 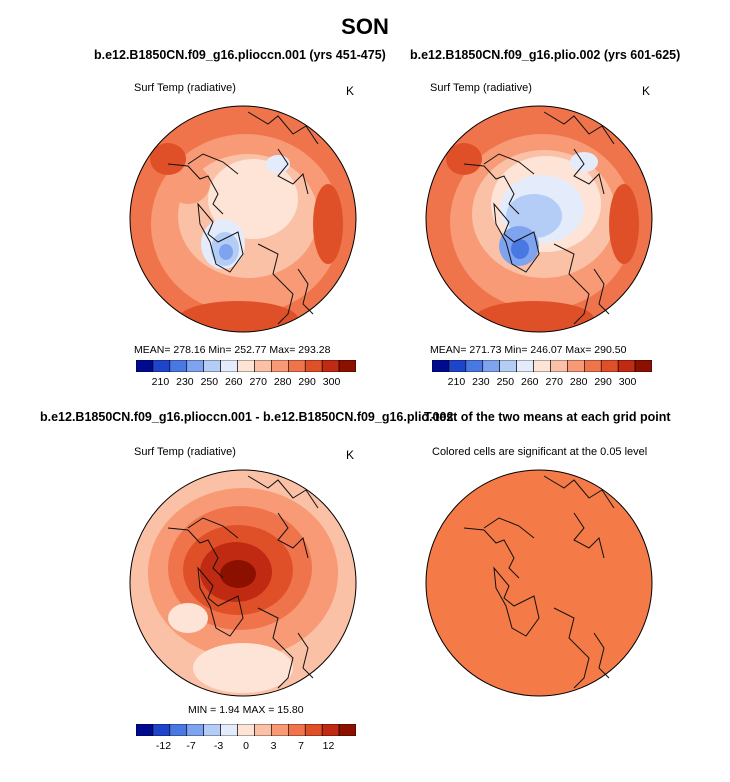 I want to click on panel3-colorbar, so click(x=246, y=730).